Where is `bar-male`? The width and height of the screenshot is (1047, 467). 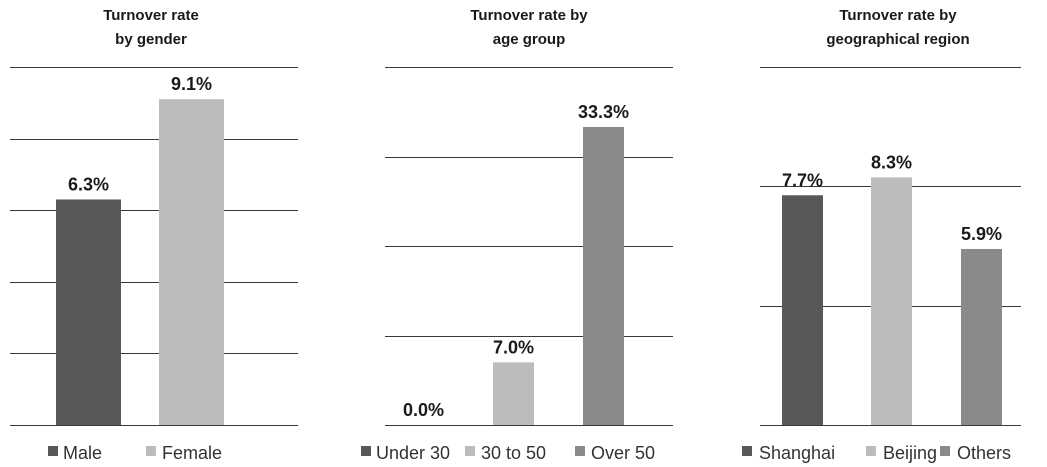
bar-male is located at coordinates (88, 312).